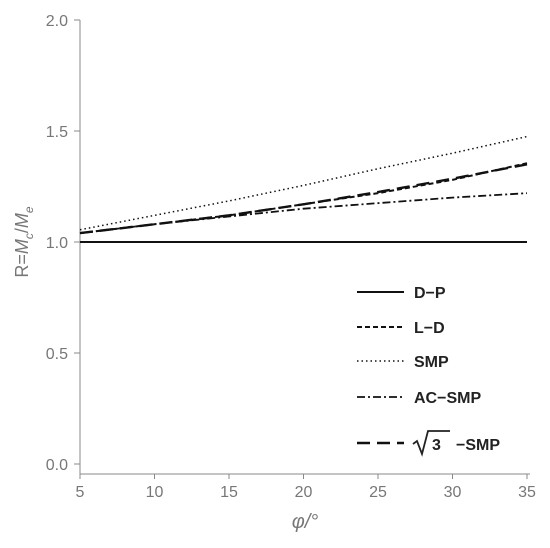 This screenshot has height=548, width=550. What do you see at coordinates (527, 492) in the screenshot?
I see `x-tick-label: 35` at bounding box center [527, 492].